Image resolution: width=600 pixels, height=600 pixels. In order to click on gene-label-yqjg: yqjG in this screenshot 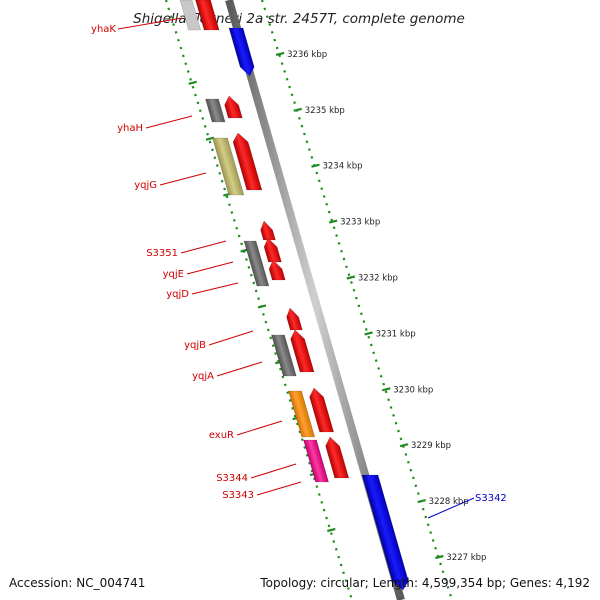, I will do `click(145, 185)`.